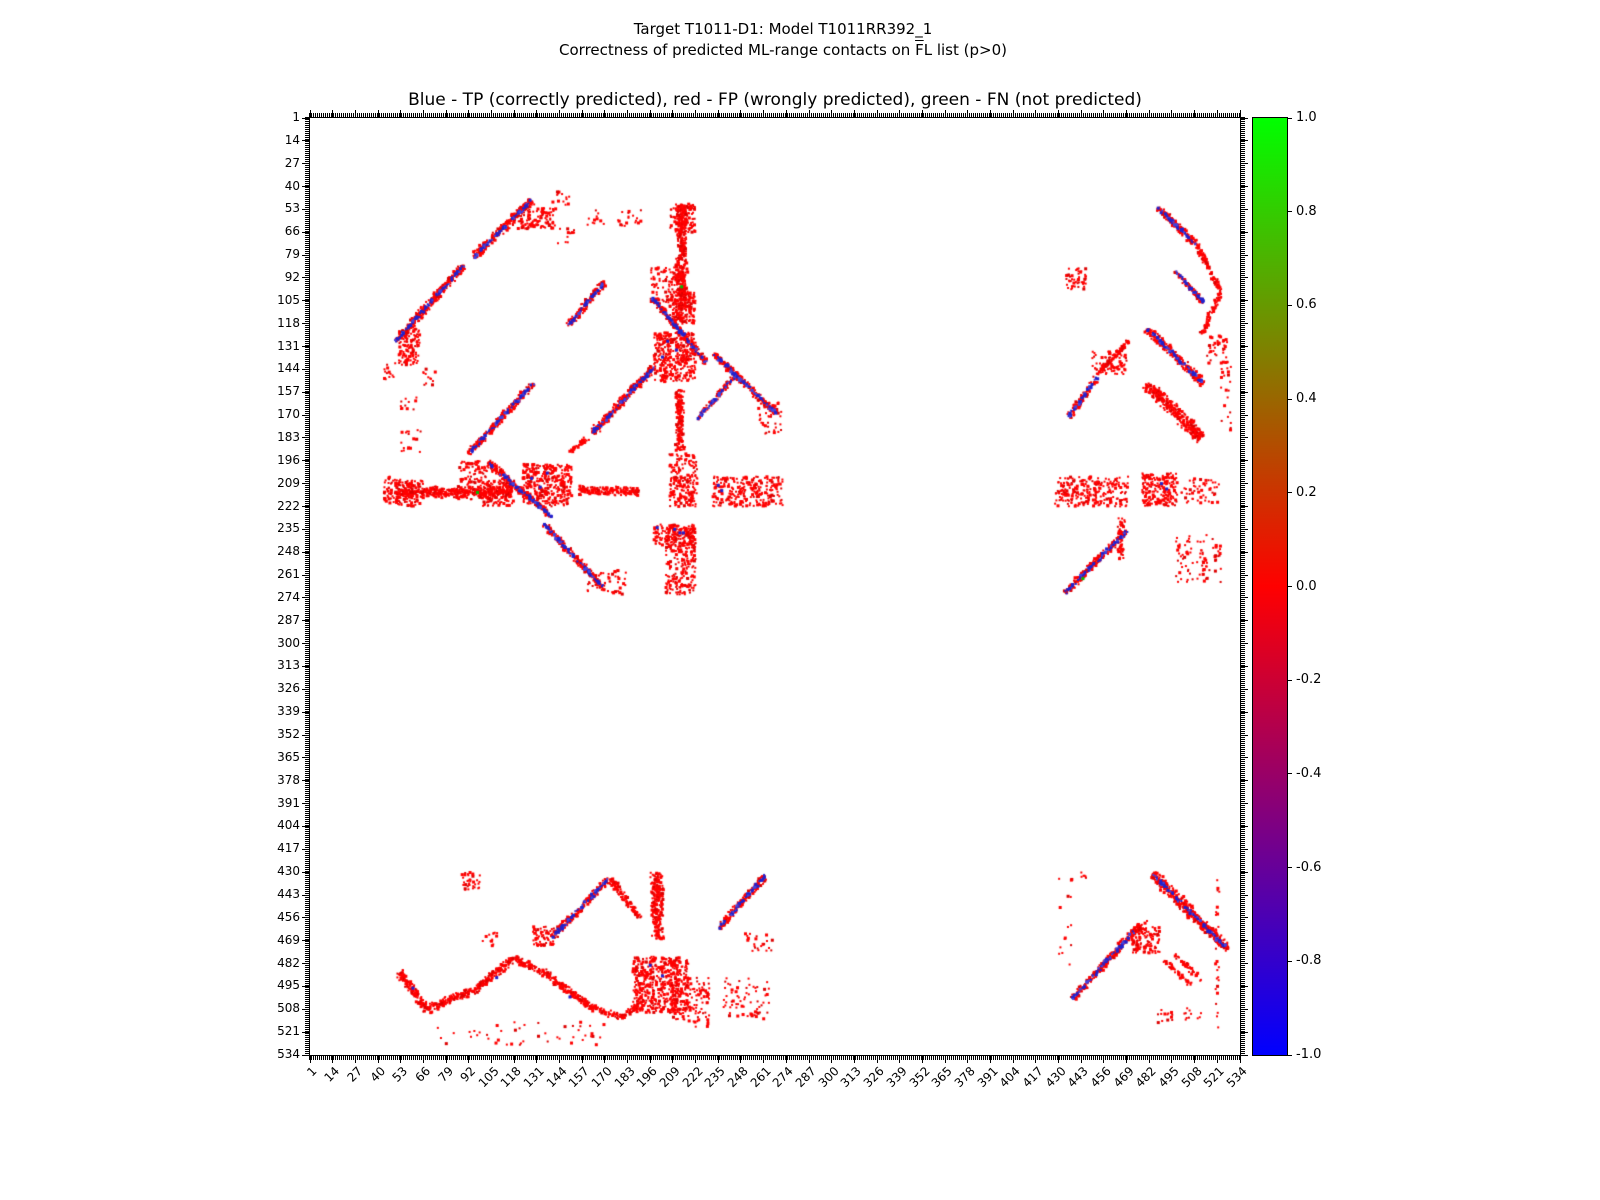  I want to click on y-tick-label: 469, so click(288, 939).